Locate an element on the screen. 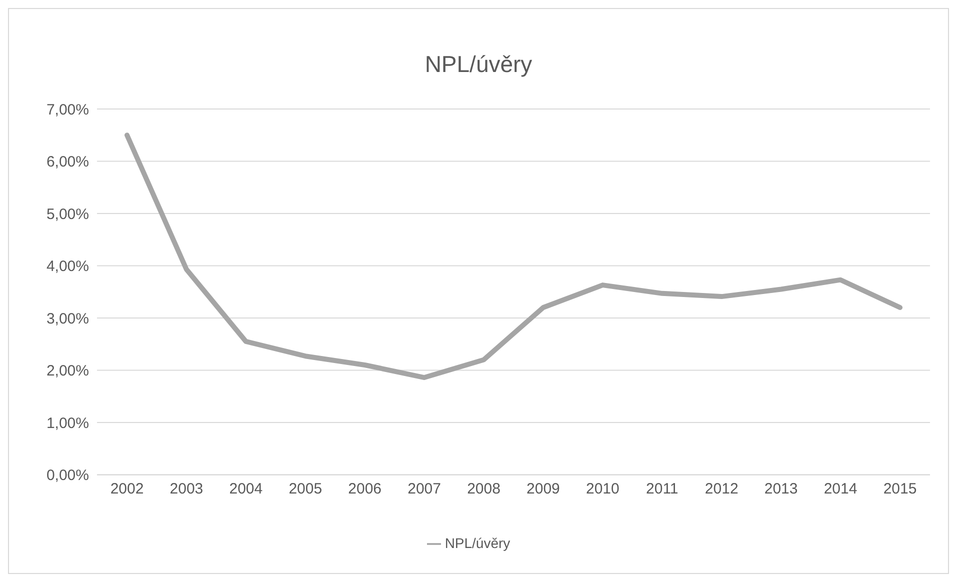  x-tick-label: 2008 is located at coordinates (483, 489).